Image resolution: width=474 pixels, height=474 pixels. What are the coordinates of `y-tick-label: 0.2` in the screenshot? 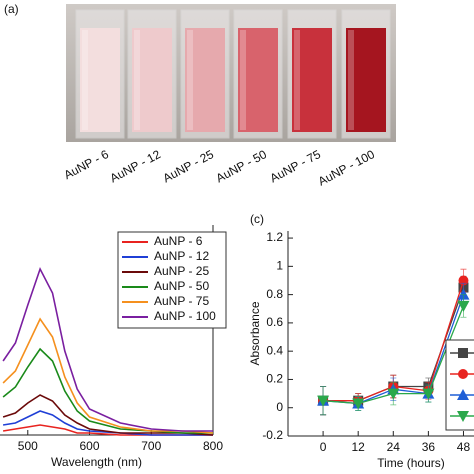 It's located at (274, 379).